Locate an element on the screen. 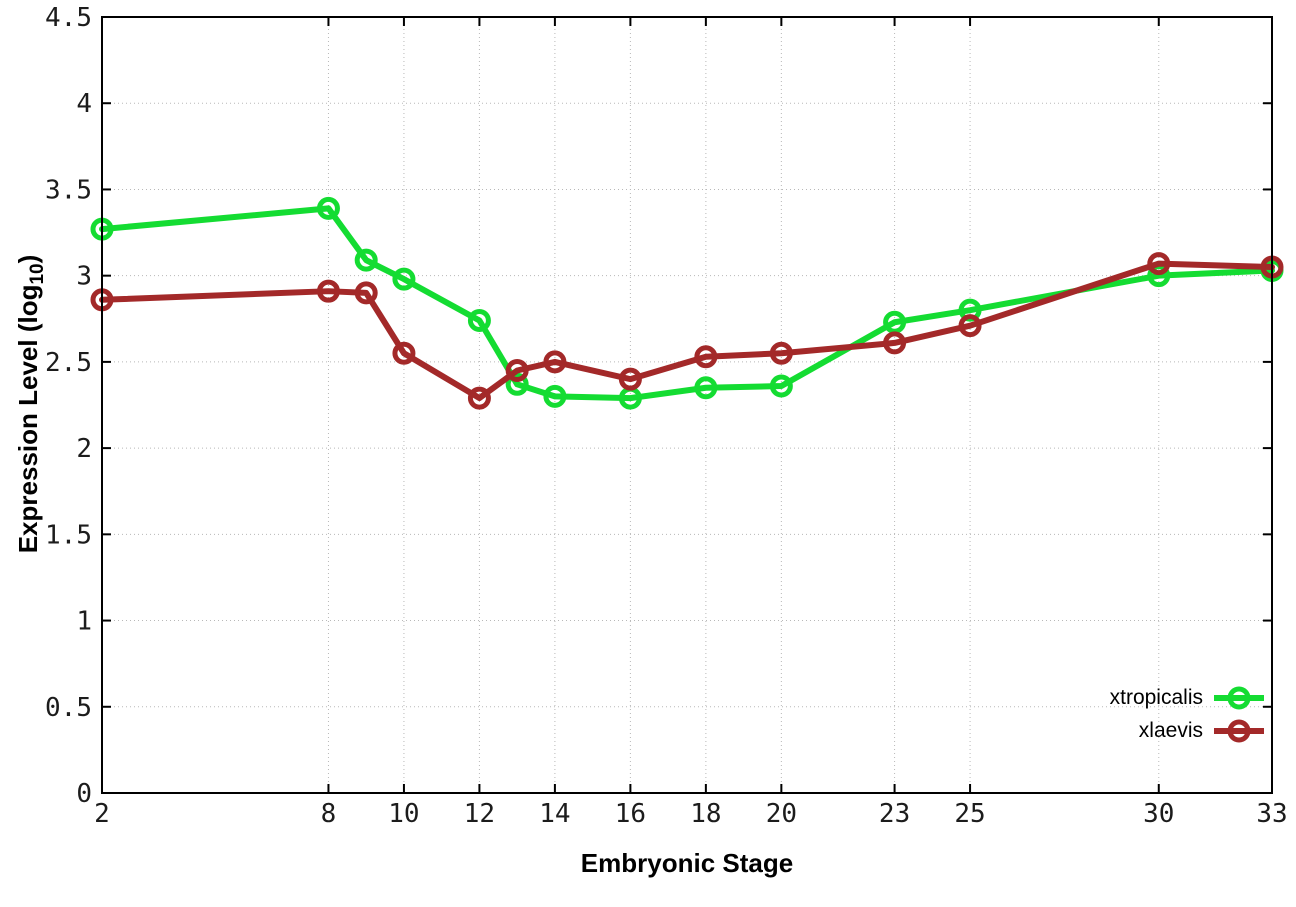  x-tick-label: 8 is located at coordinates (329, 814).